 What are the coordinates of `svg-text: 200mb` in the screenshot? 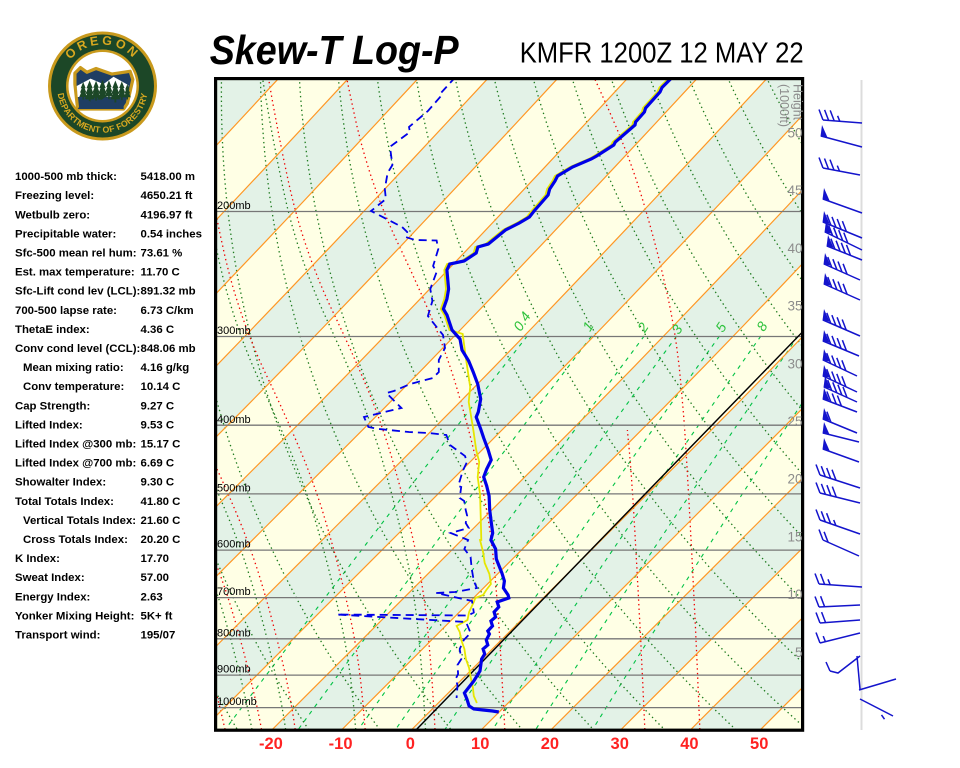 It's located at (234, 206).